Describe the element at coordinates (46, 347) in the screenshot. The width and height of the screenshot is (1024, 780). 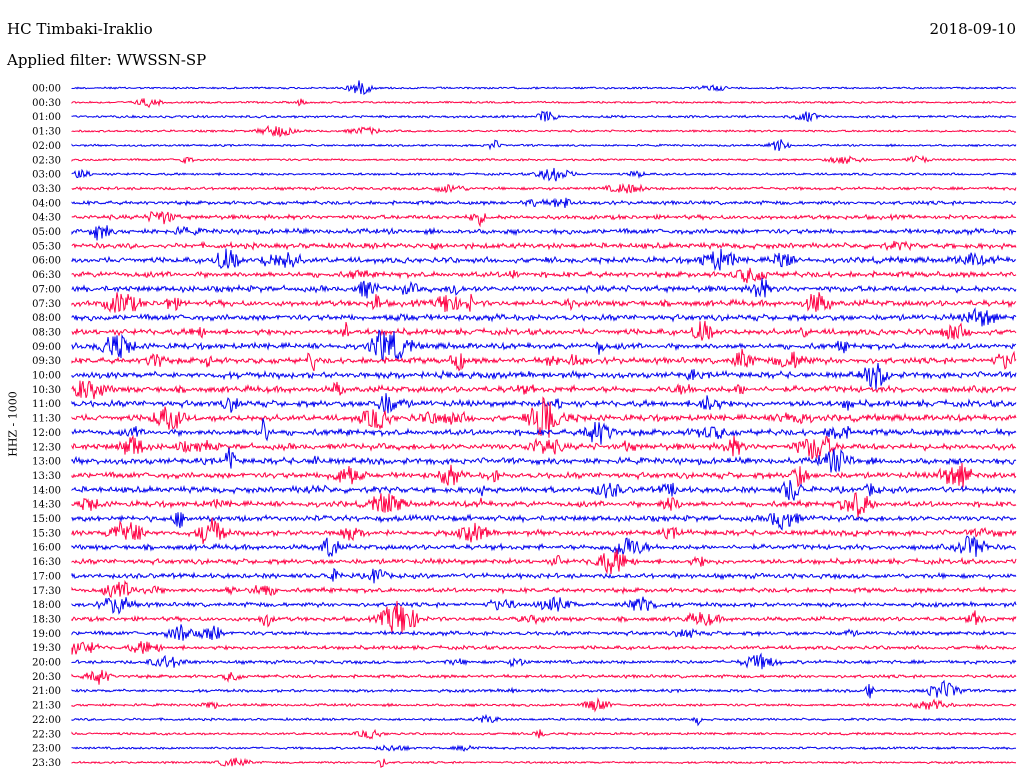
I see `time-label: 09:00` at that location.